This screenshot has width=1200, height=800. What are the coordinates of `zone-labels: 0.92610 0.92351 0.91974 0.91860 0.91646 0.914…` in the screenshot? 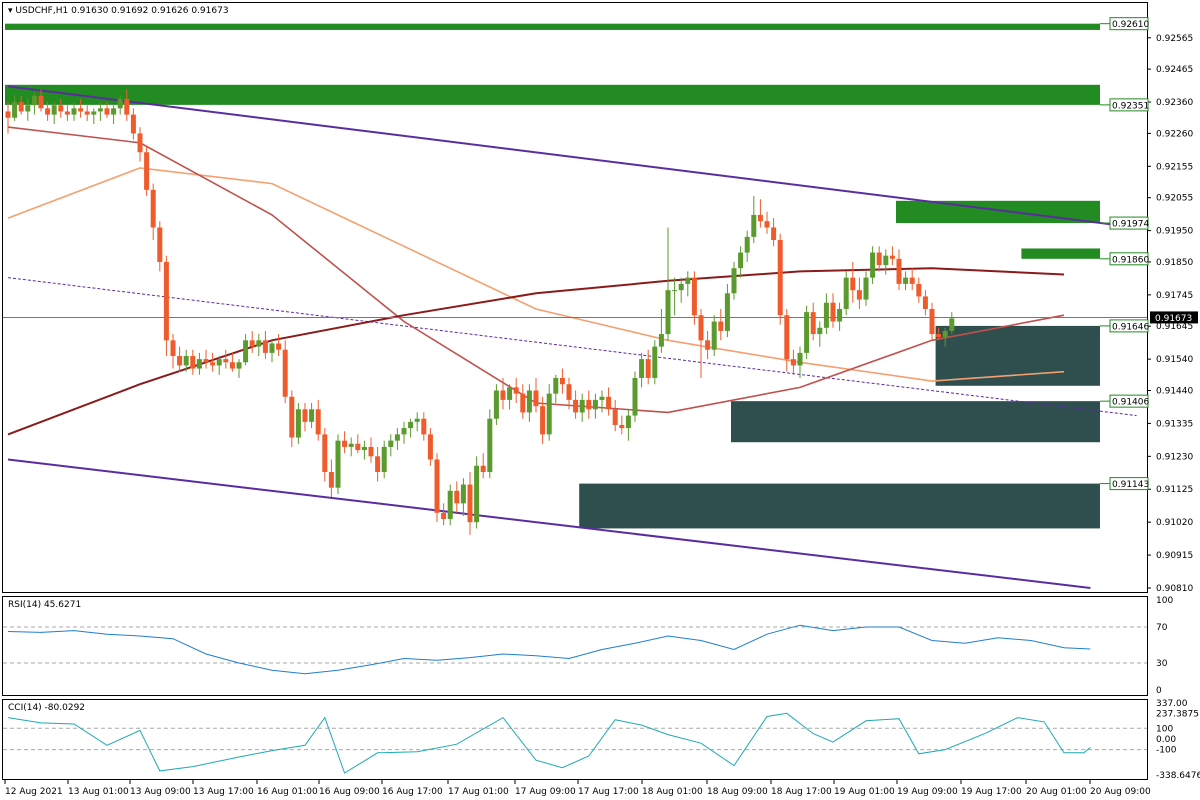 It's located at (1124, 254).